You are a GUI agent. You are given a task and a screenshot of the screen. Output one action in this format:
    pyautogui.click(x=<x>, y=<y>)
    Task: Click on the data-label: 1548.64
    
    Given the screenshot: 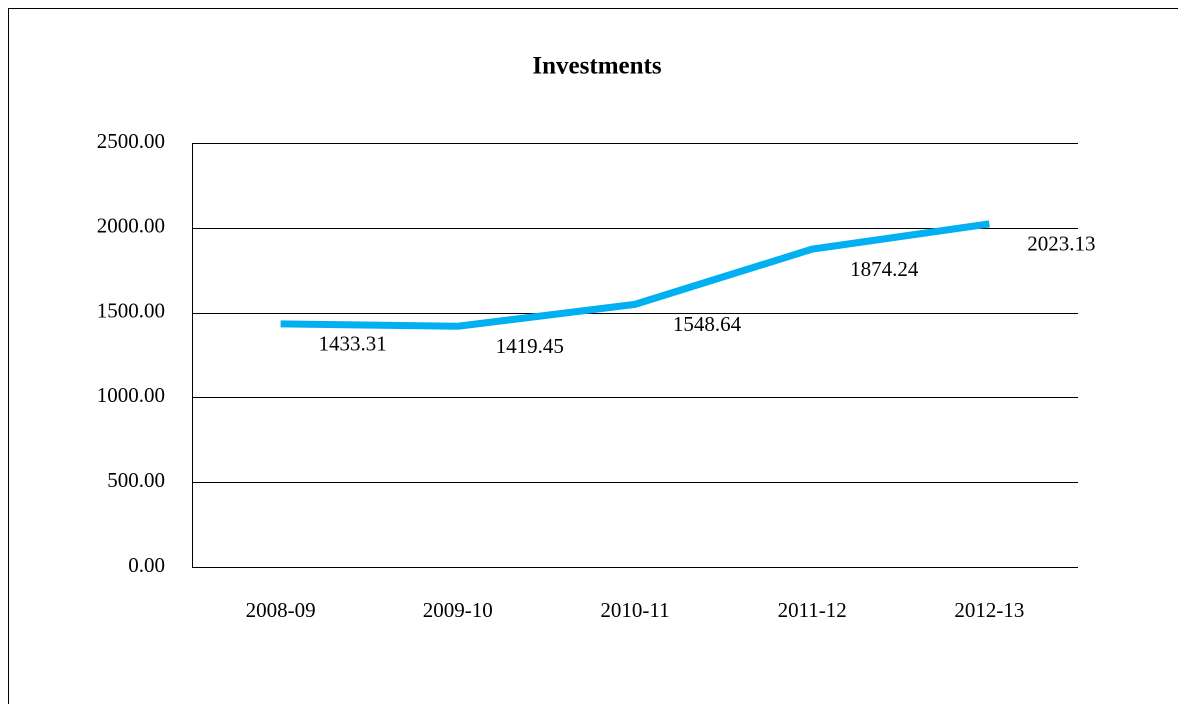 What is the action you would take?
    pyautogui.click(x=707, y=324)
    